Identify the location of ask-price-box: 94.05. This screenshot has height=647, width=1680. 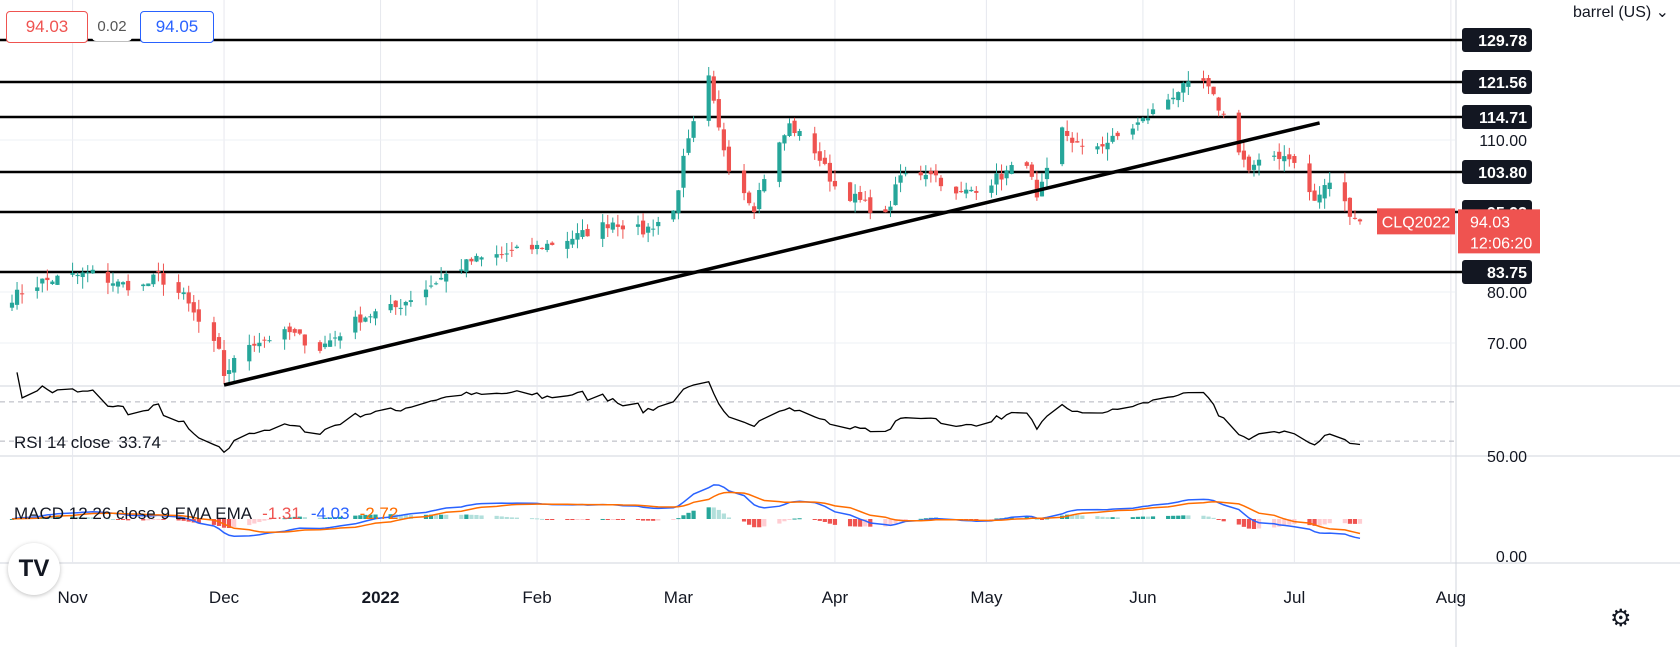
(177, 27).